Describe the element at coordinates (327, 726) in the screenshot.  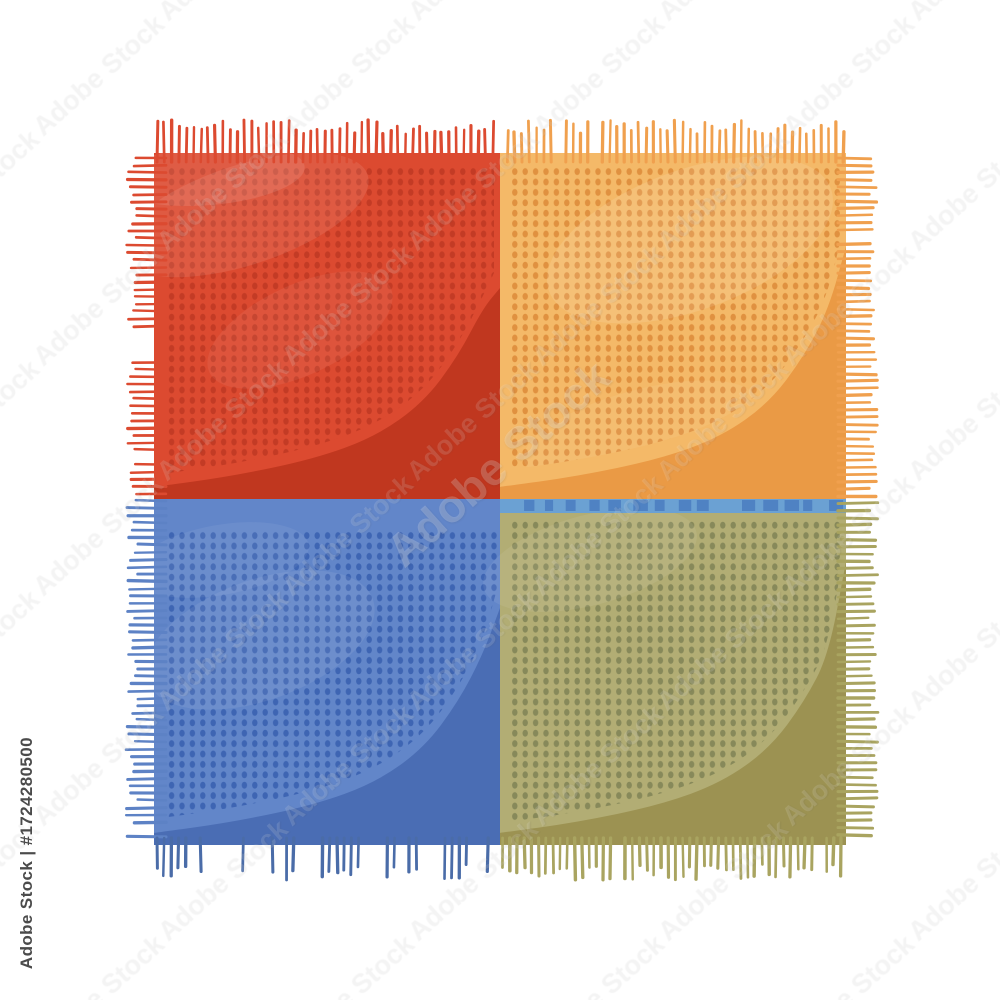
I see `shadow-fold` at that location.